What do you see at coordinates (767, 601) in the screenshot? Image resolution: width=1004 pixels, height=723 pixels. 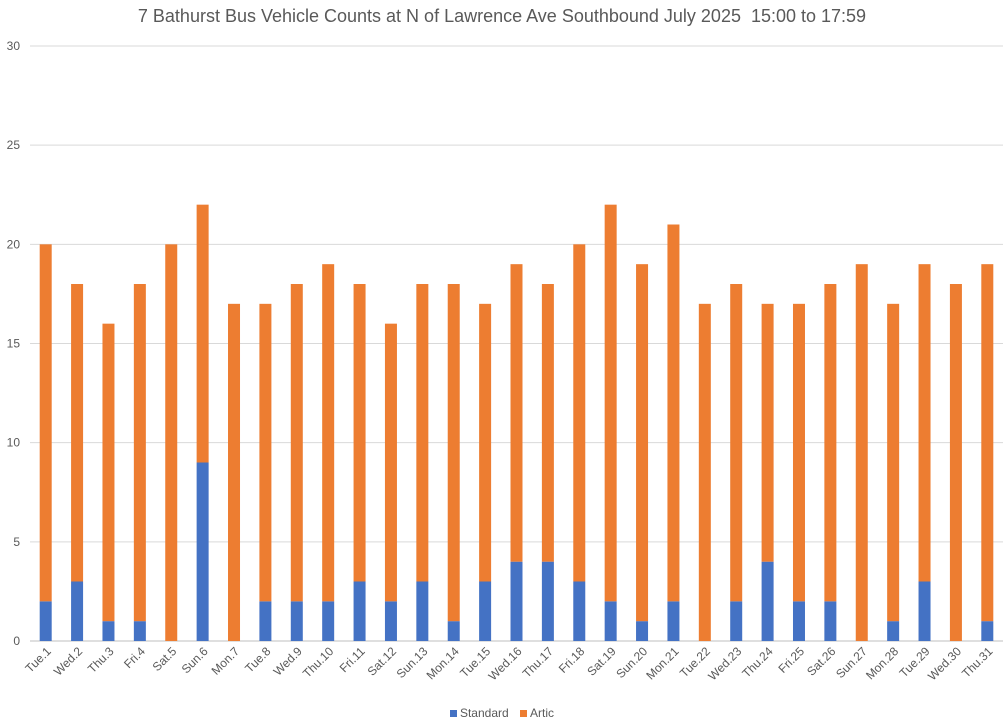 I see `bar-standard-Thu.24` at bounding box center [767, 601].